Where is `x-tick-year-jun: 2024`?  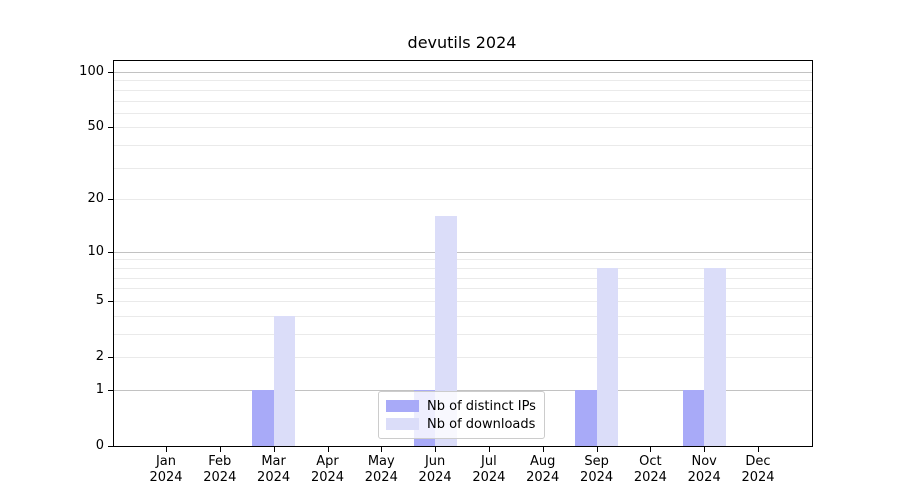
x-tick-year-jun: 2024 is located at coordinates (435, 477).